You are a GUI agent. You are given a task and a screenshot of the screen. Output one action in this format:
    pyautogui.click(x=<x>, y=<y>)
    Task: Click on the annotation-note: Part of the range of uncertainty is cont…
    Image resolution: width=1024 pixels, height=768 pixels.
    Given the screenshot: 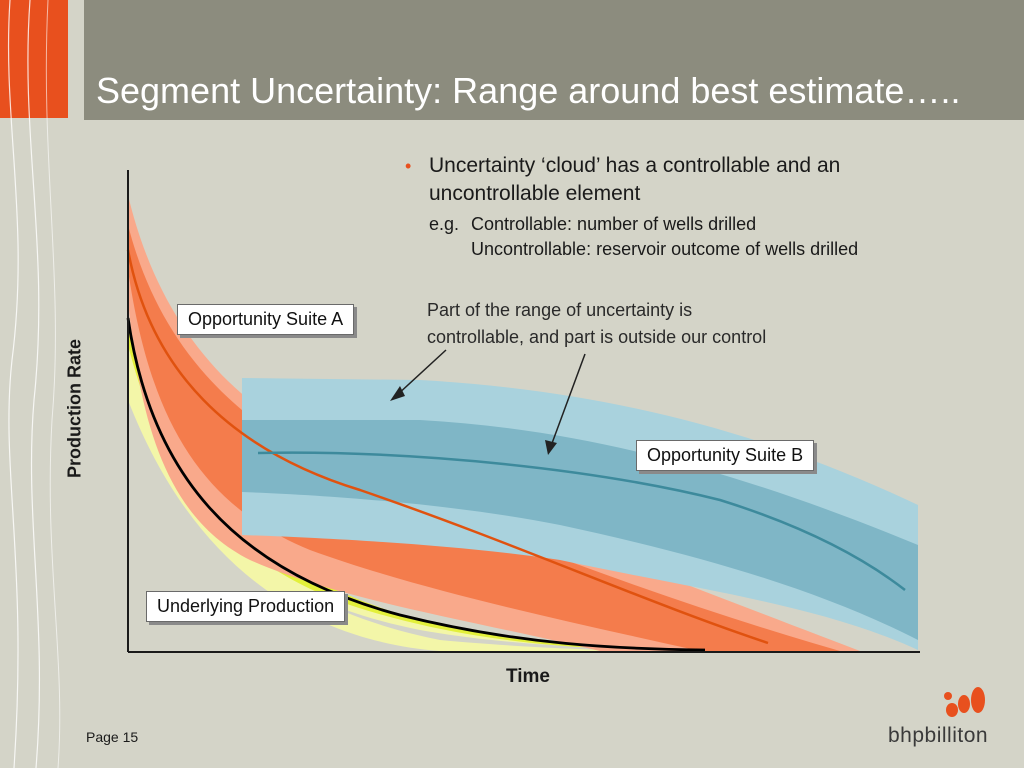 What is the action you would take?
    pyautogui.click(x=596, y=324)
    